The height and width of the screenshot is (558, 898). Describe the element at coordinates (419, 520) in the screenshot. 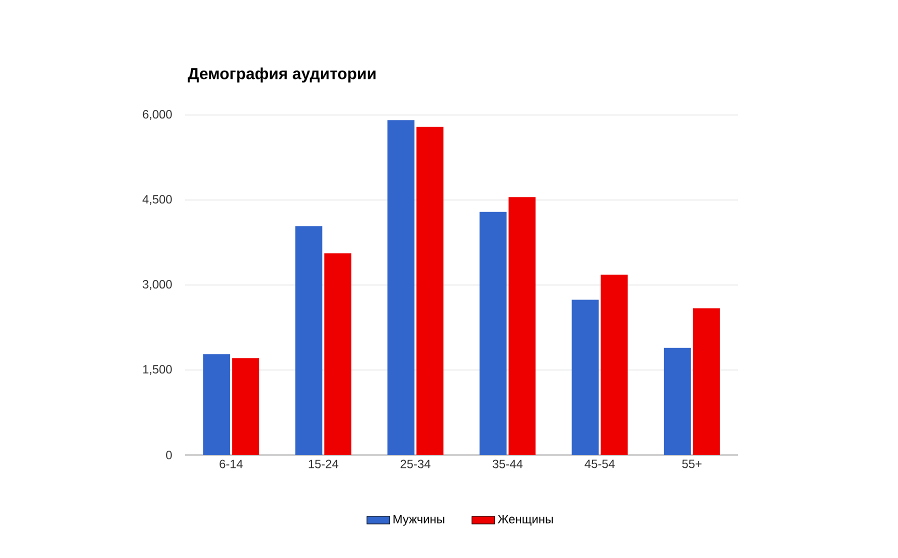

I see `legend-label: Мужчины` at that location.